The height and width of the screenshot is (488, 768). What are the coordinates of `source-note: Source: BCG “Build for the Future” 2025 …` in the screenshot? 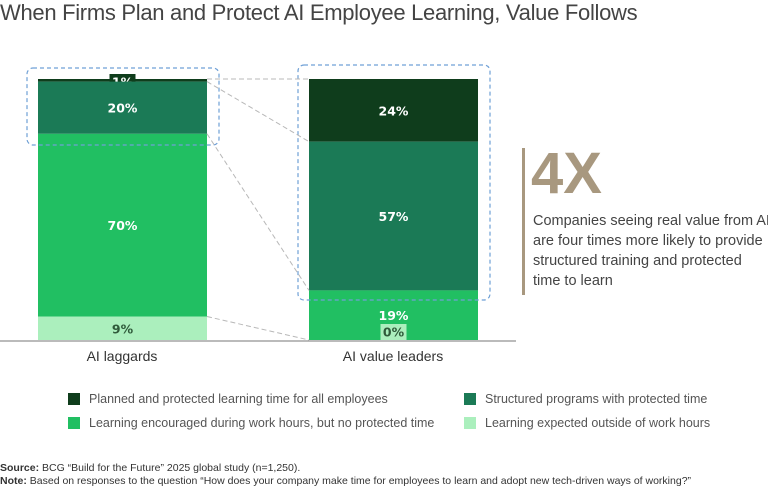 It's located at (150, 468).